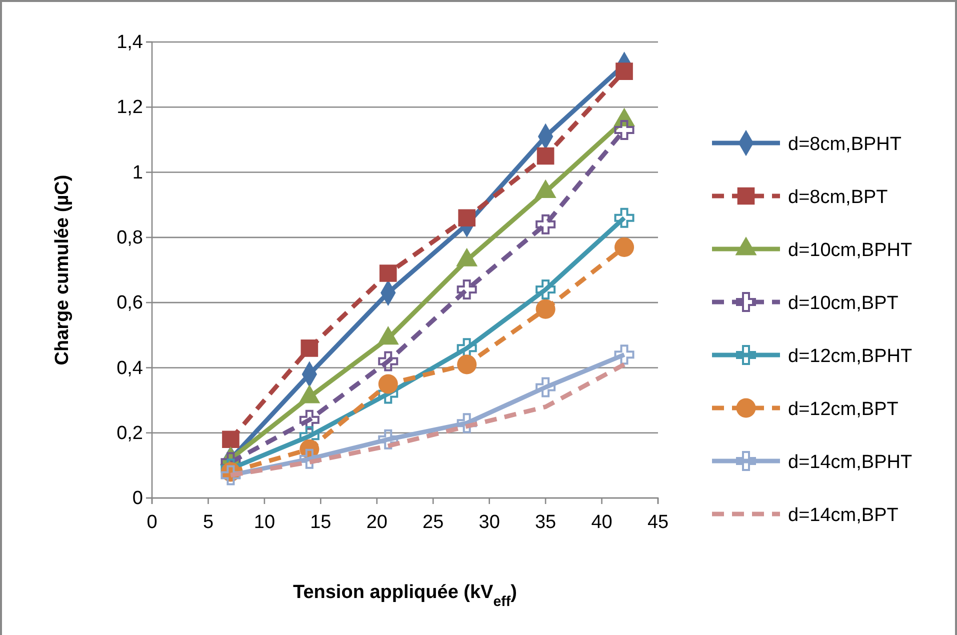 Image resolution: width=957 pixels, height=635 pixels. I want to click on legend-label: d=8cm,BPHT, so click(845, 144).